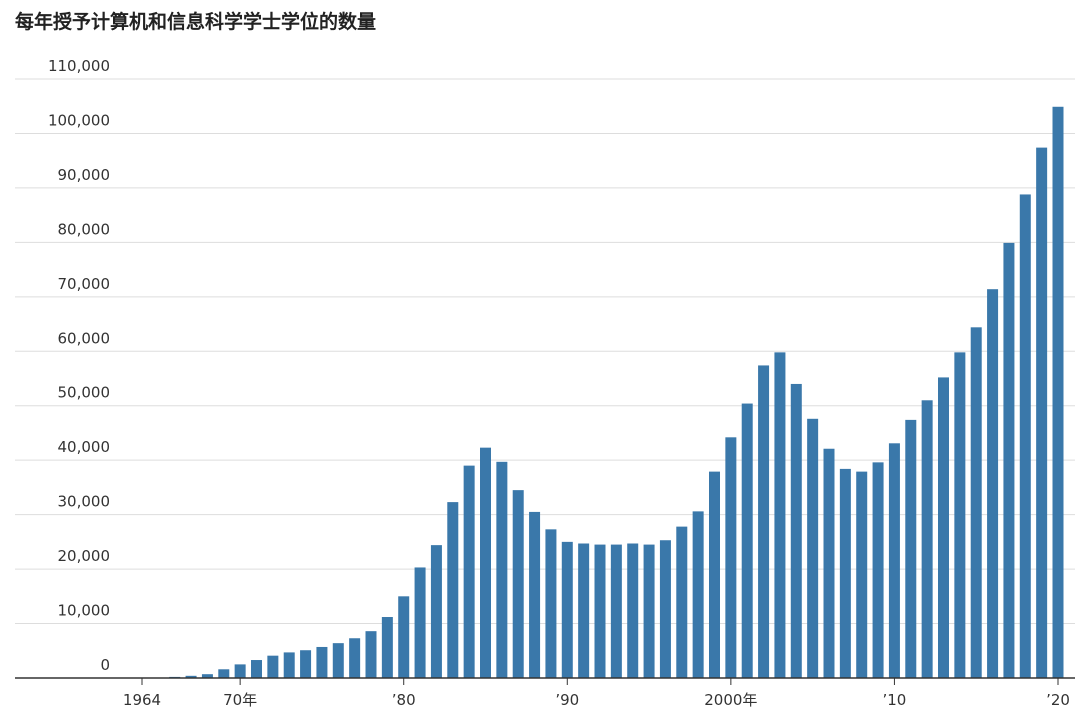 The image size is (1080, 716). What do you see at coordinates (84, 556) in the screenshot?
I see `y-tick-label: 20,000` at bounding box center [84, 556].